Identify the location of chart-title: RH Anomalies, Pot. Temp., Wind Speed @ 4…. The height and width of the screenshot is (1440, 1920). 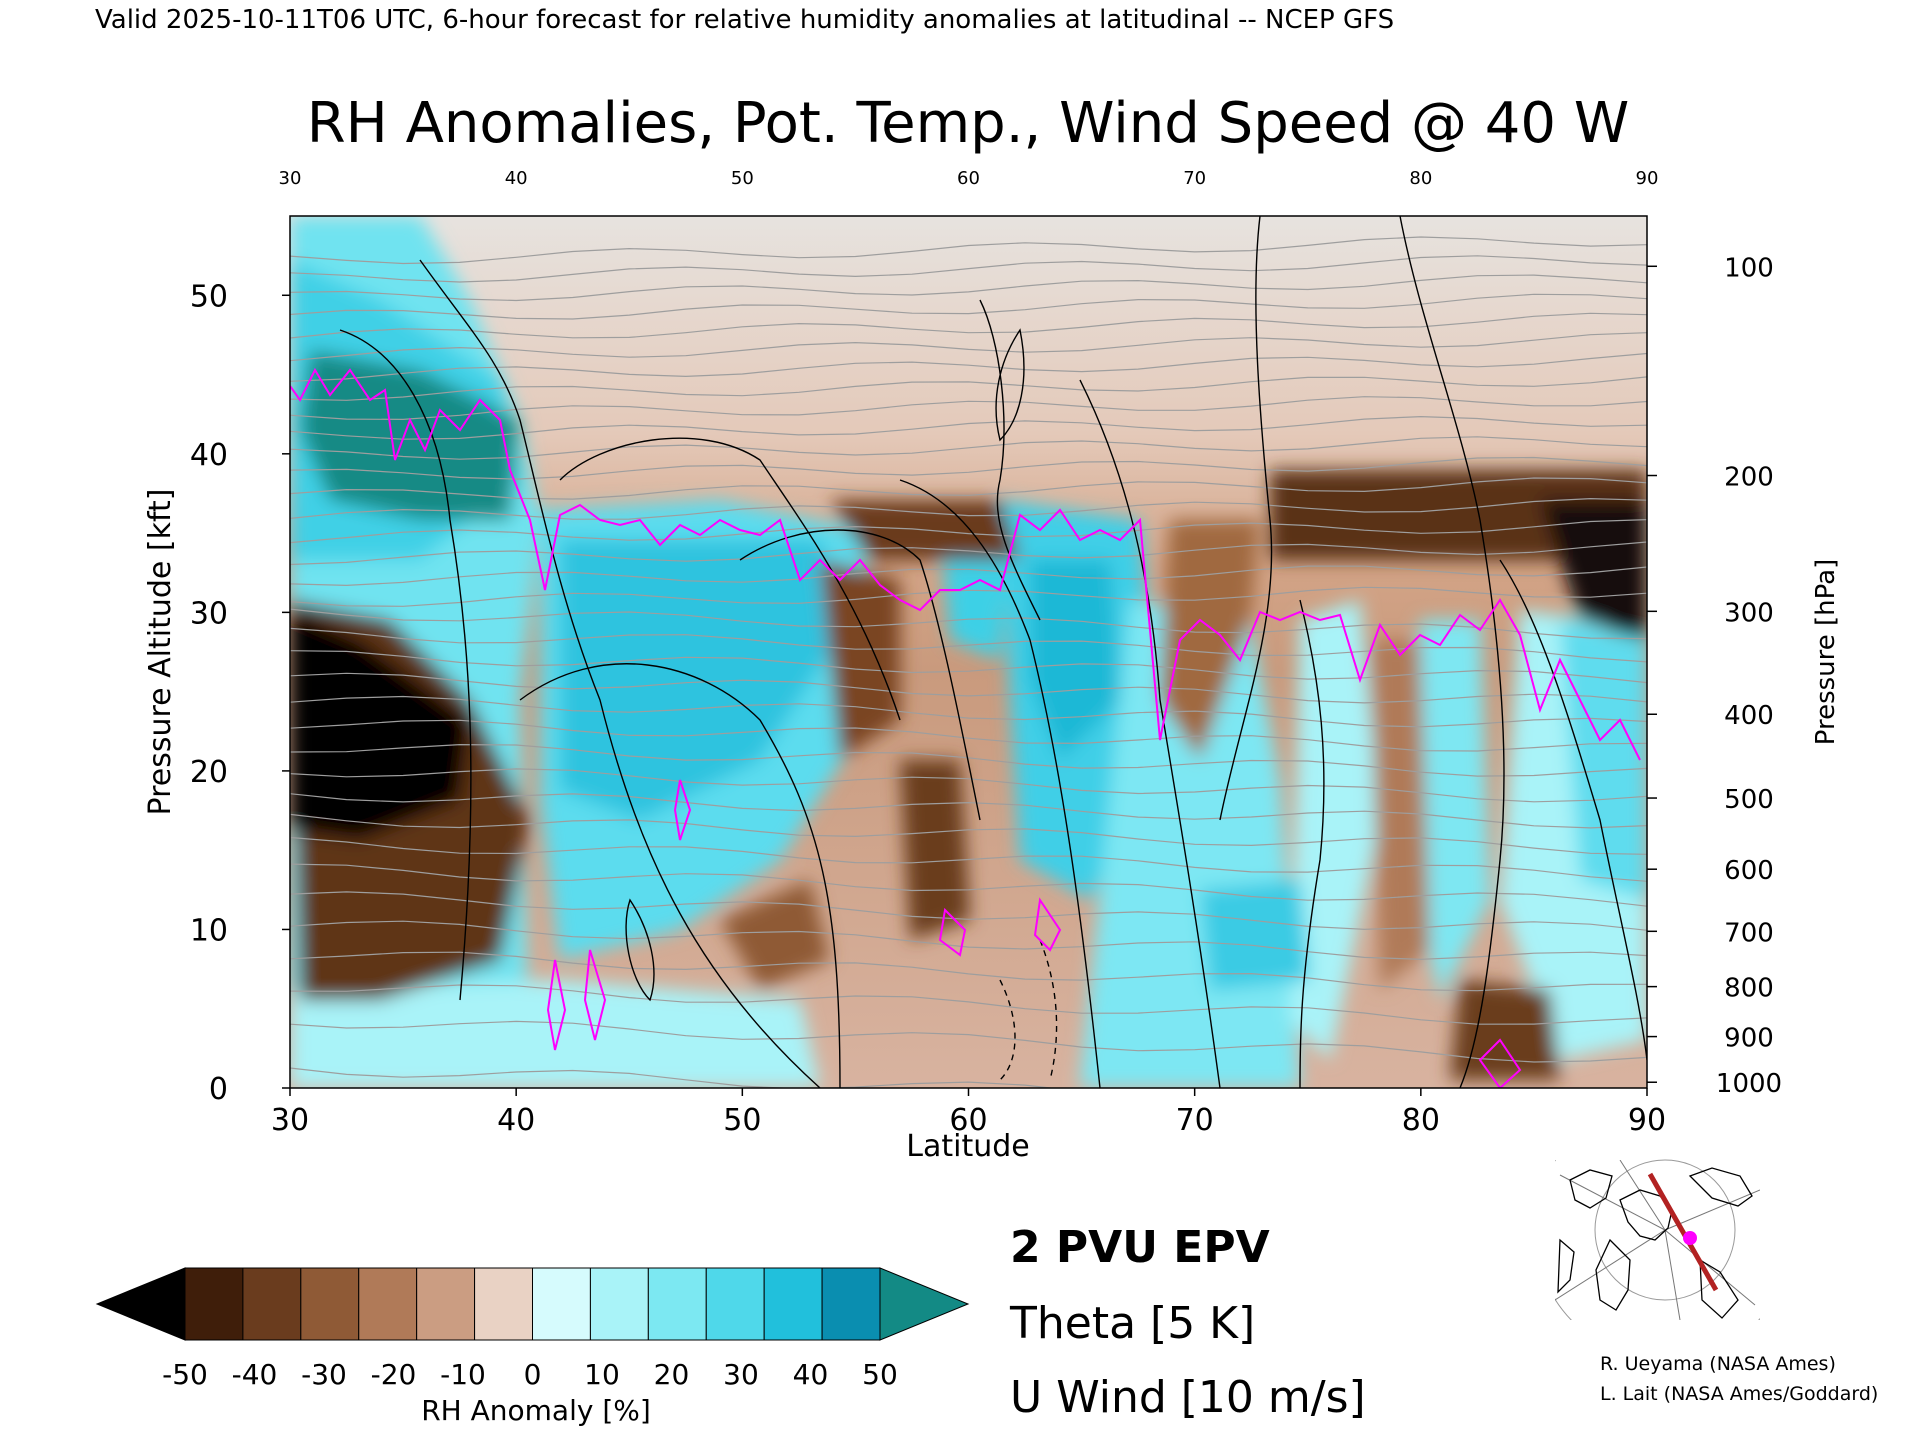
(968, 123).